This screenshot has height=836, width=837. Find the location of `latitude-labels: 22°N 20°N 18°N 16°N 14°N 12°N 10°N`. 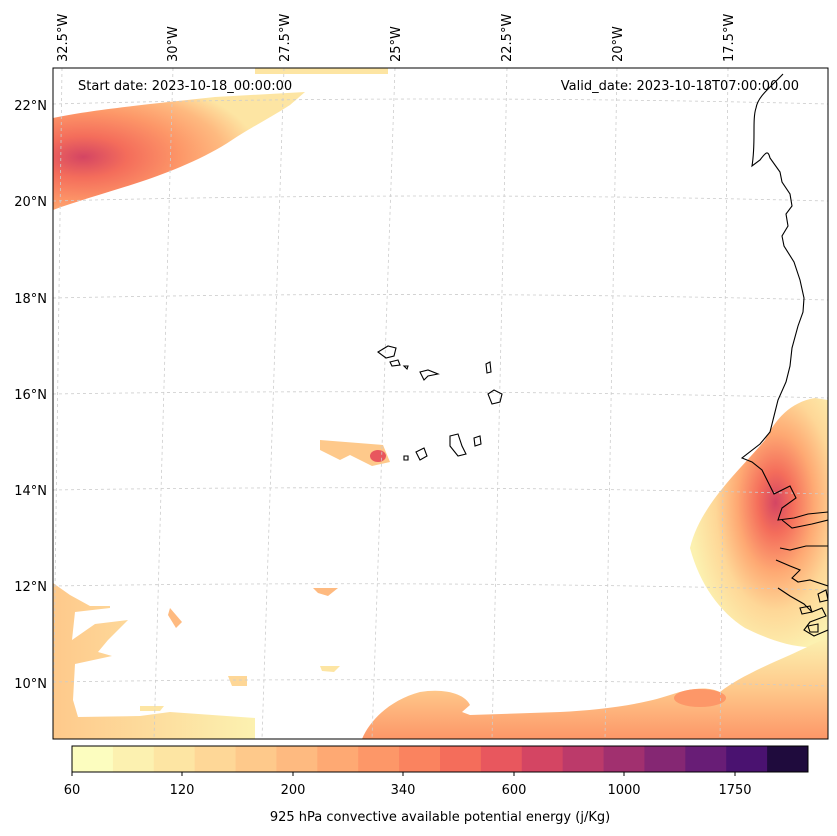

latitude-labels: 22°N 20°N 18°N 16°N 14°N 12°N 10°N is located at coordinates (30, 395).